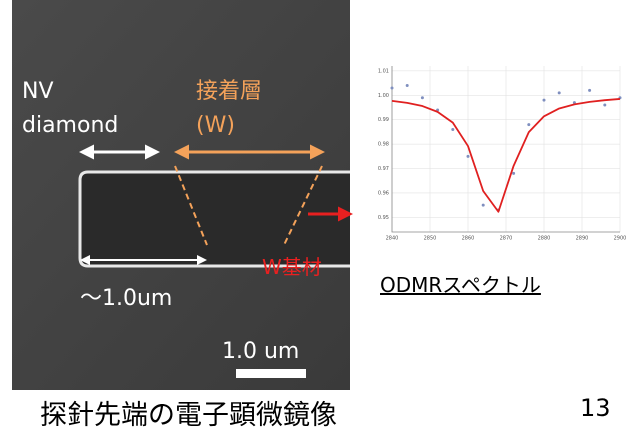 This screenshot has width=626, height=436. I want to click on scale-bar, so click(271, 373).